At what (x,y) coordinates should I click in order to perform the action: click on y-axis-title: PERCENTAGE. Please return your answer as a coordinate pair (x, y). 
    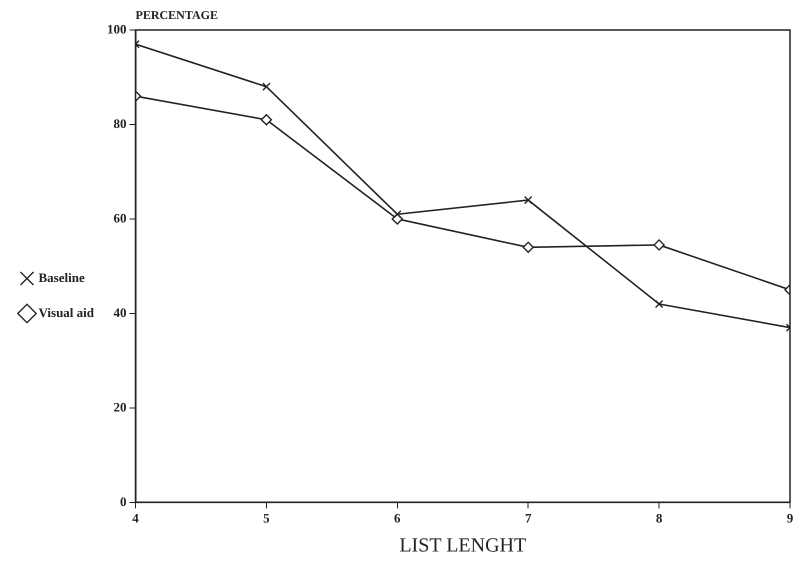
    Looking at the image, I should click on (177, 15).